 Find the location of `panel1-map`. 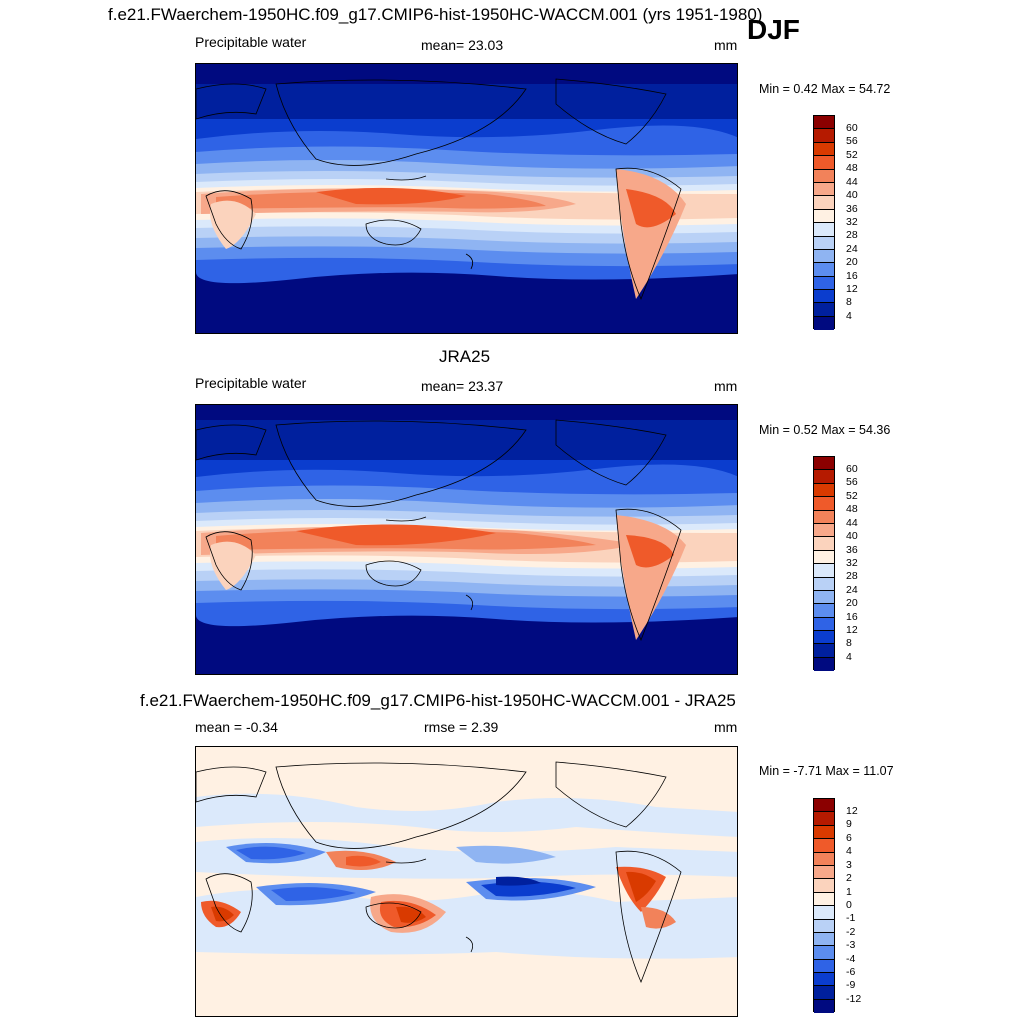

panel1-map is located at coordinates (466, 198).